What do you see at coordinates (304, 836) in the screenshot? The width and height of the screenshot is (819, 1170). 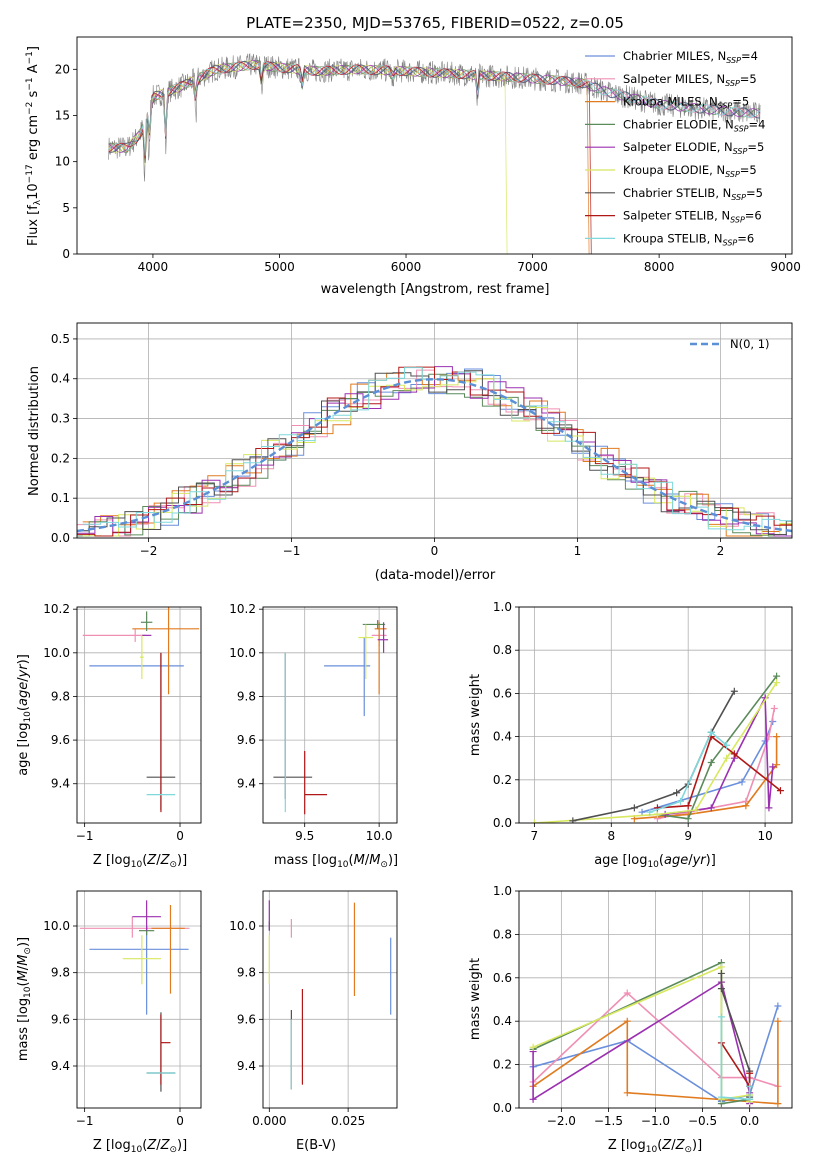 I see `age_vs_mass-xtick-label-0: 9.5` at bounding box center [304, 836].